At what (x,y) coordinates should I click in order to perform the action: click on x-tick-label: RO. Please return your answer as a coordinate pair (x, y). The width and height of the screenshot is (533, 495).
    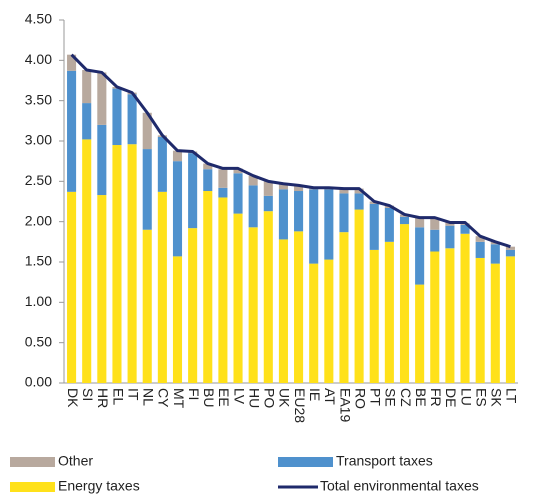
    Looking at the image, I should click on (360, 398).